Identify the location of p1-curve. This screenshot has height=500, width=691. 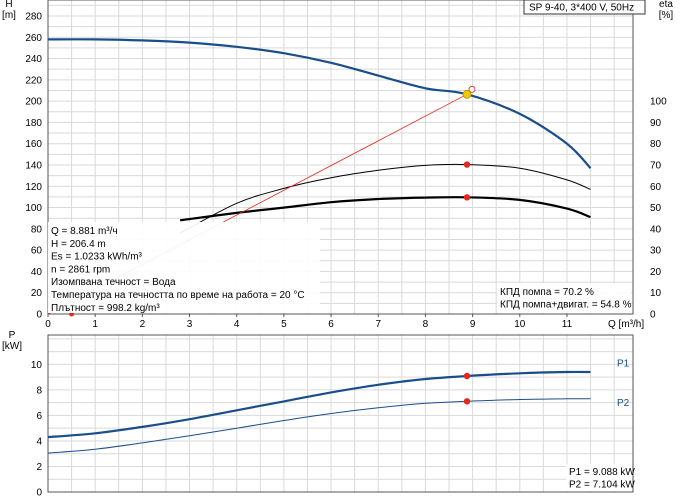
(319, 404).